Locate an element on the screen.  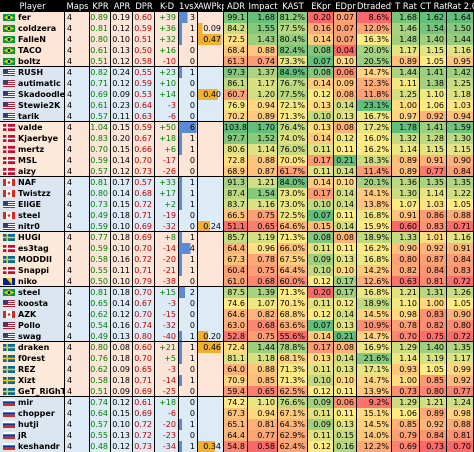
header-trat: T Rat is located at coordinates (406, 6).